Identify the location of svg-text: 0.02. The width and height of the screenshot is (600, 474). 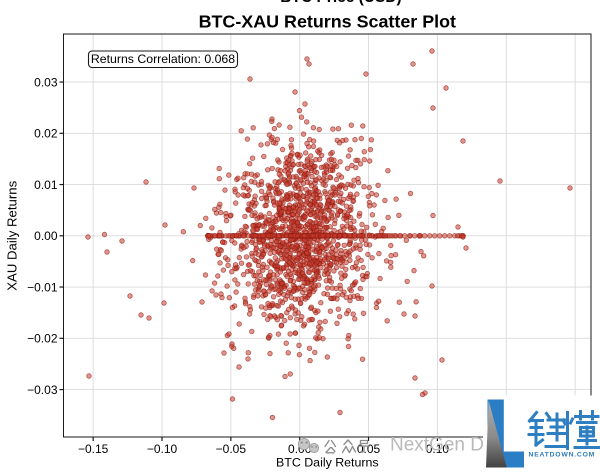
(46, 134).